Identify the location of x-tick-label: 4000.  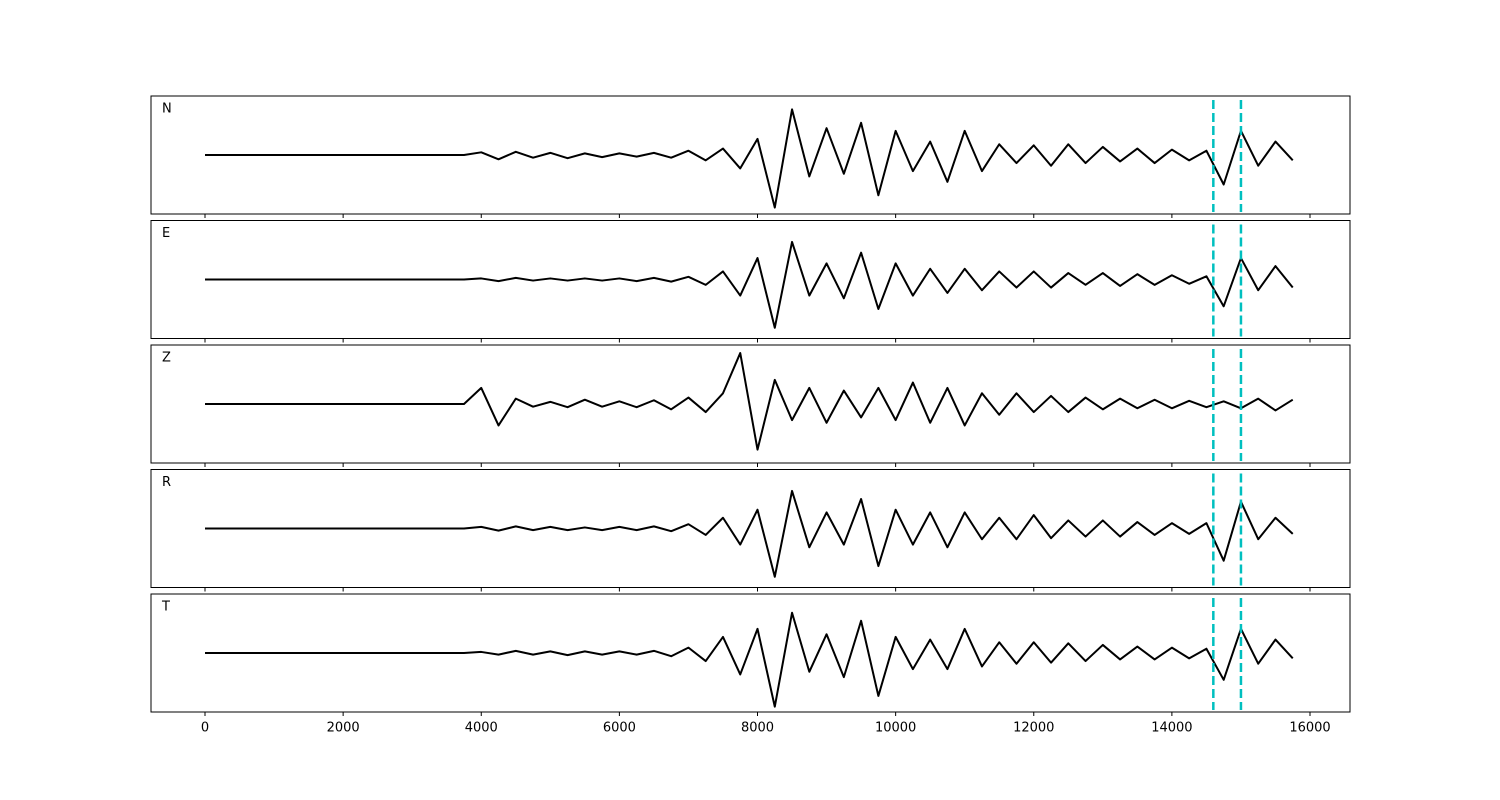
(481, 728).